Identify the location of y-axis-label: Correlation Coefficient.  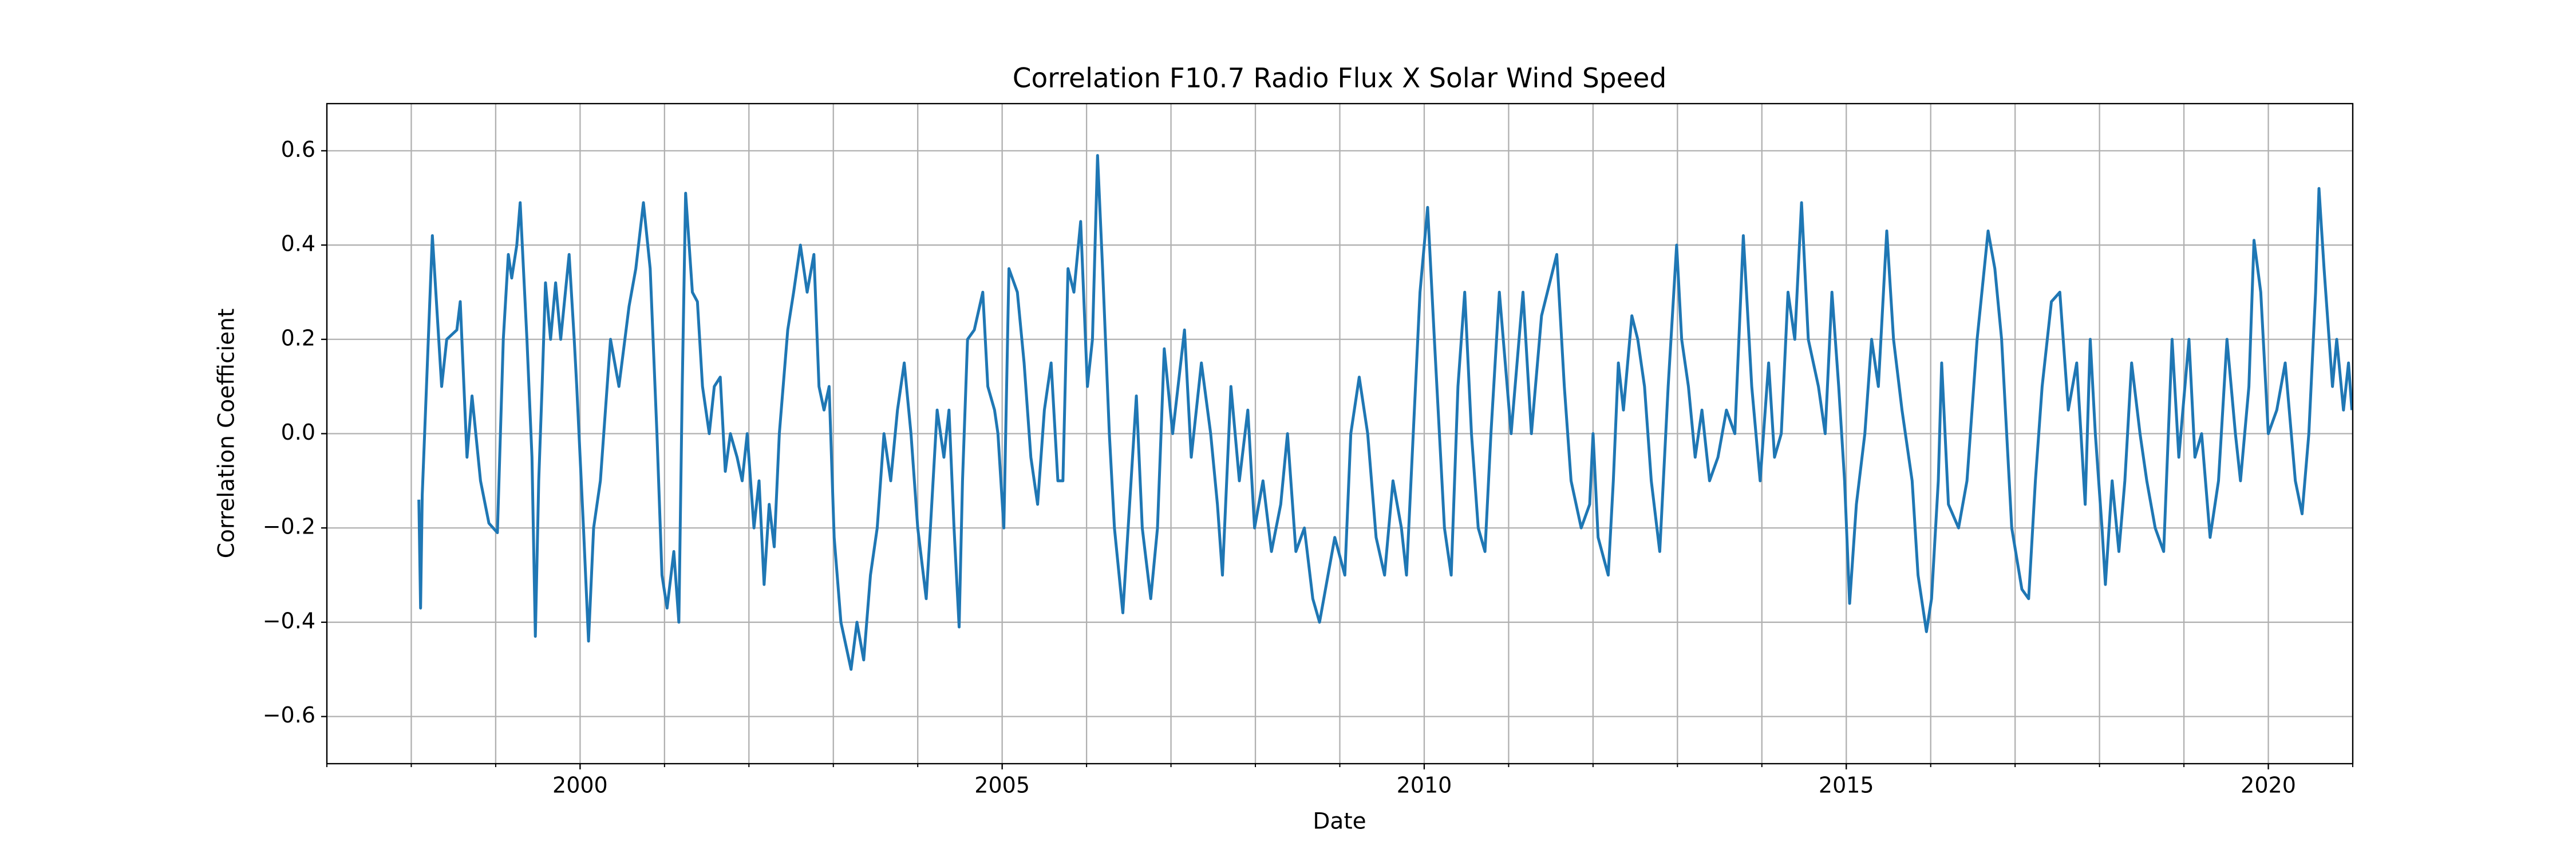
(227, 434).